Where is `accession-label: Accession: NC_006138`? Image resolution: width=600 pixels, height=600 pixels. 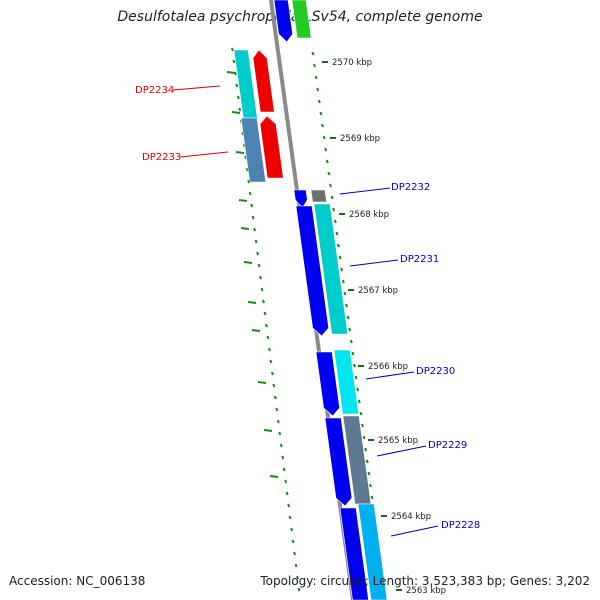 accession-label: Accession: NC_006138 is located at coordinates (77, 581).